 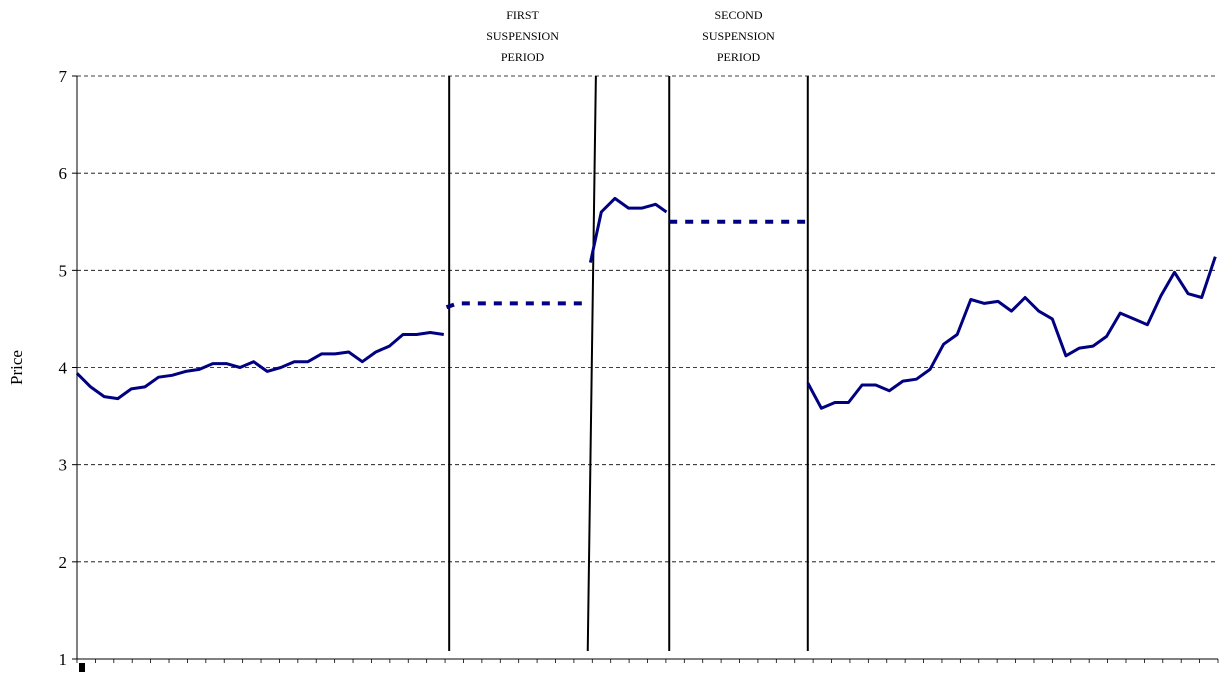 I want to click on y-tick-label-7: 7, so click(x=63, y=76).